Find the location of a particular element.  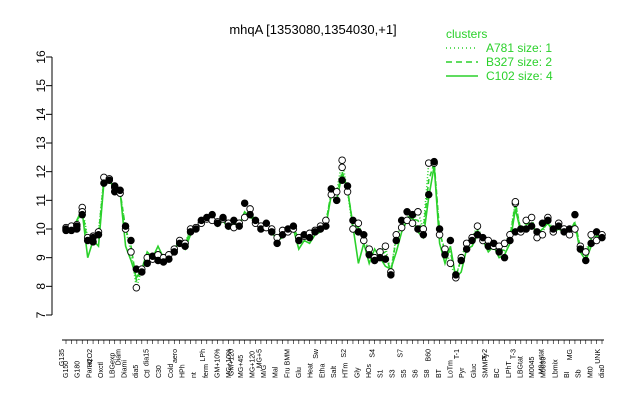

x-tick-label: B60 is located at coordinates (429, 355).